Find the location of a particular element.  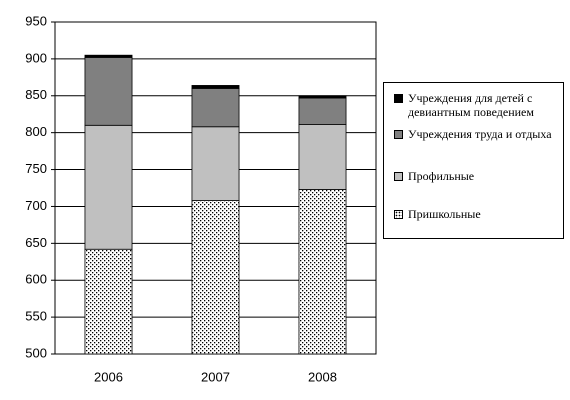

y-tick-label: 850 is located at coordinates (36, 94).